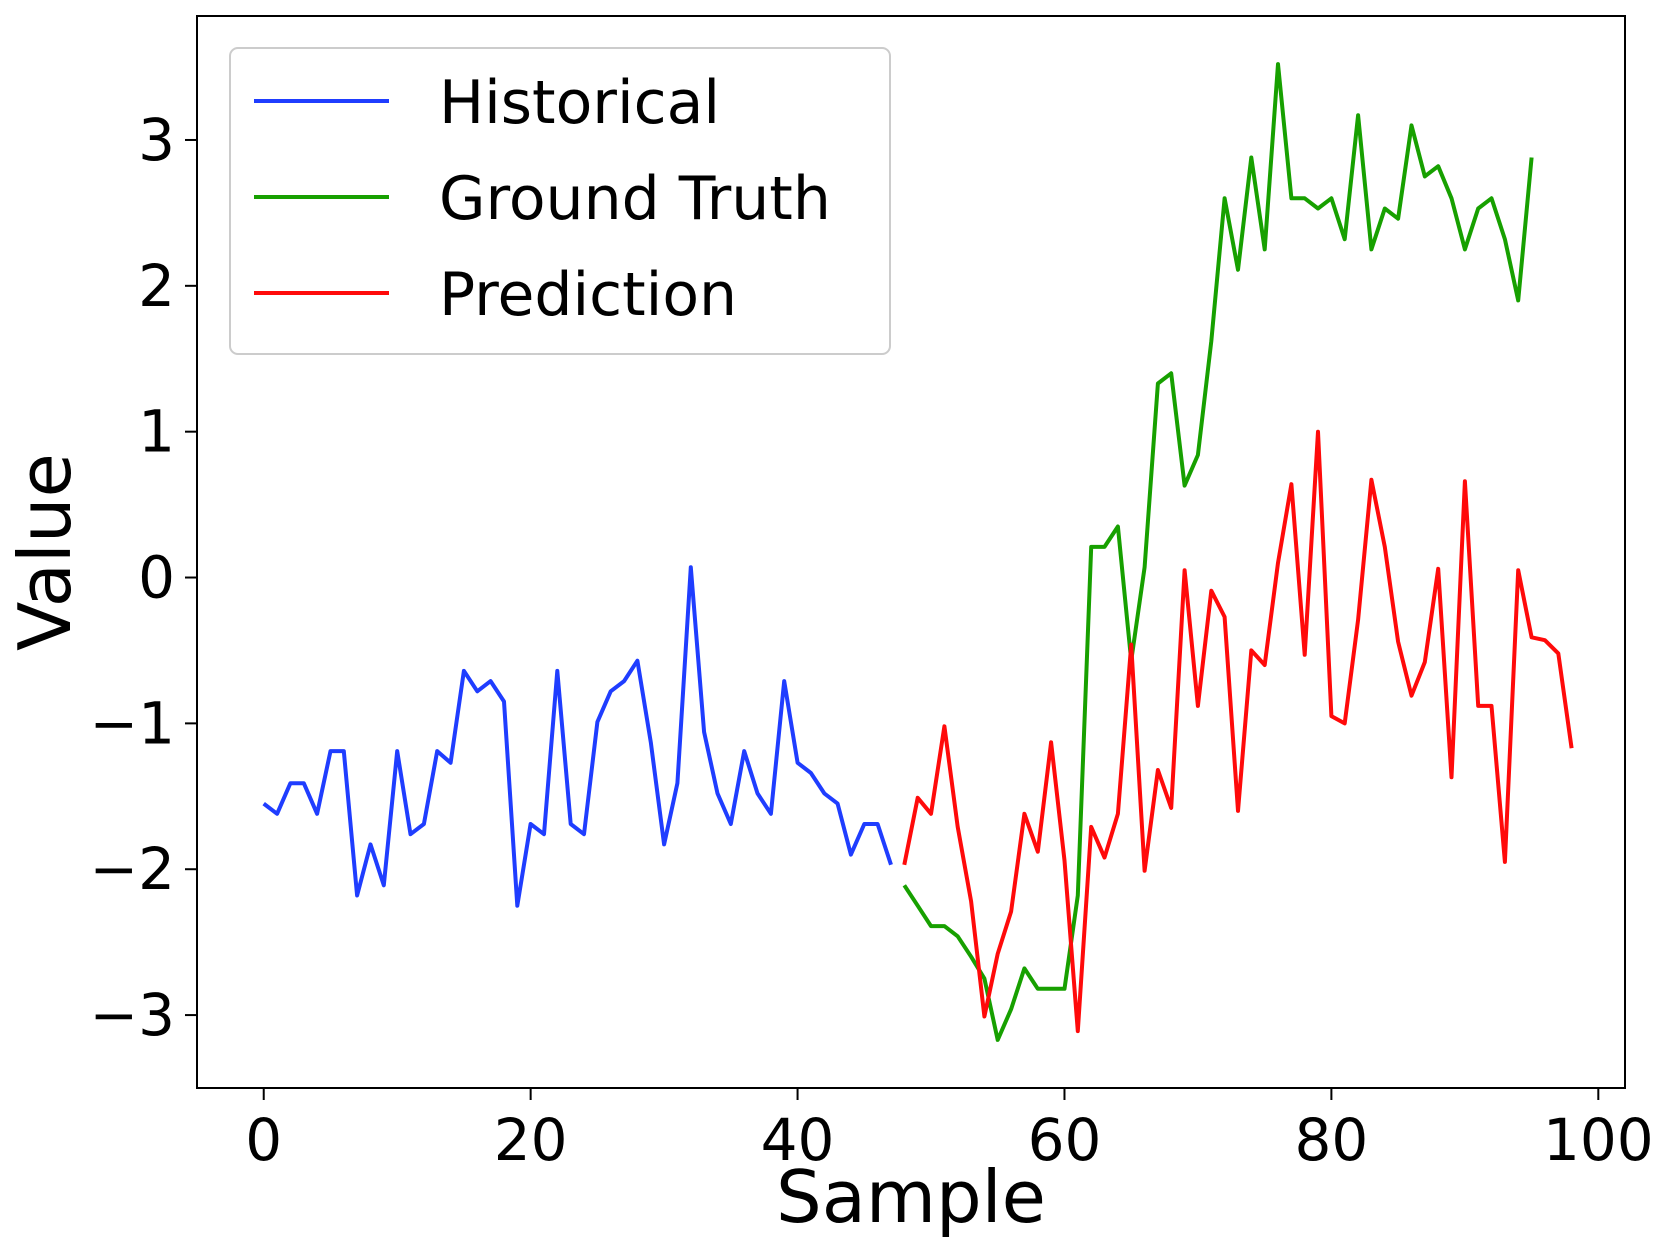 The height and width of the screenshot is (1246, 1661). I want to click on x-tick-label: 40, so click(798, 1140).